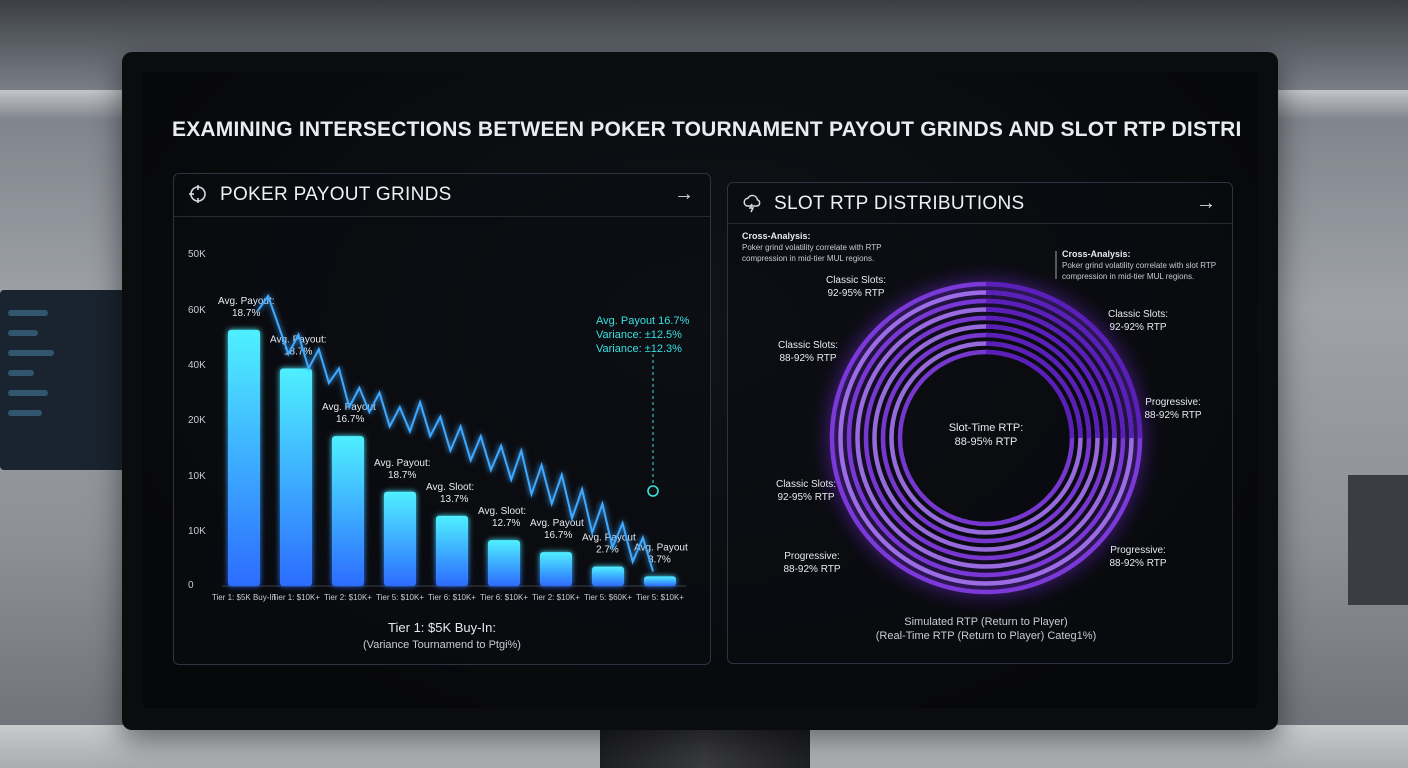 The height and width of the screenshot is (768, 1408). Describe the element at coordinates (454, 499) in the screenshot. I see `bar-data-value: 13.7%` at that location.